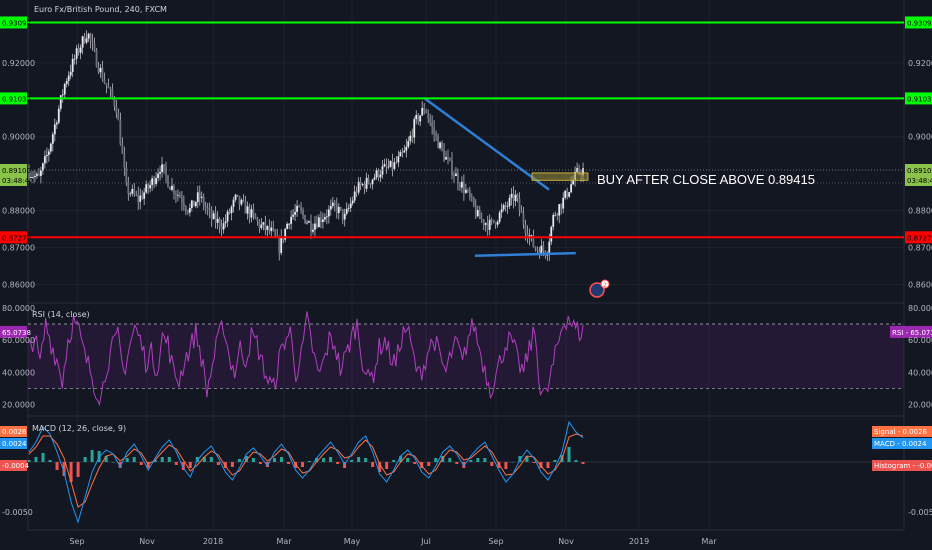 The width and height of the screenshot is (932, 550). Describe the element at coordinates (525, 254) in the screenshot. I see `trendline` at that location.